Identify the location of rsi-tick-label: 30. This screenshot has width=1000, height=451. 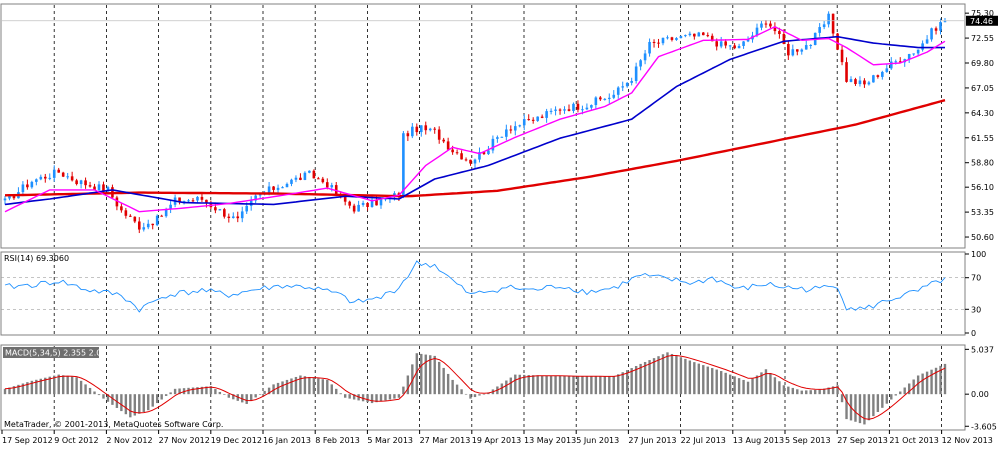
(976, 309).